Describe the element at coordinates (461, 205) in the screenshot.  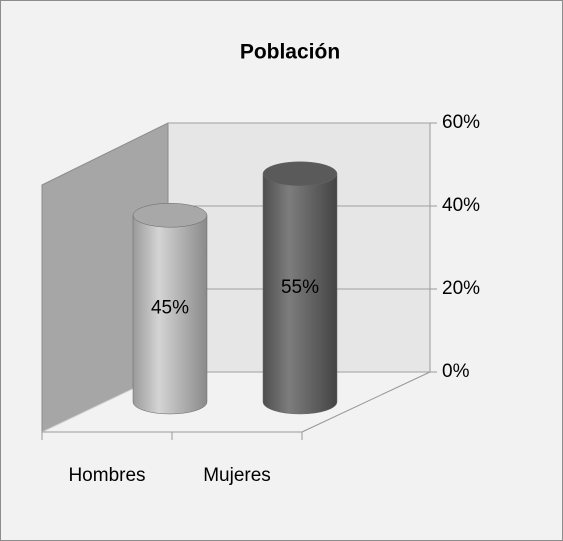
I see `y-tick-label: 40%` at that location.